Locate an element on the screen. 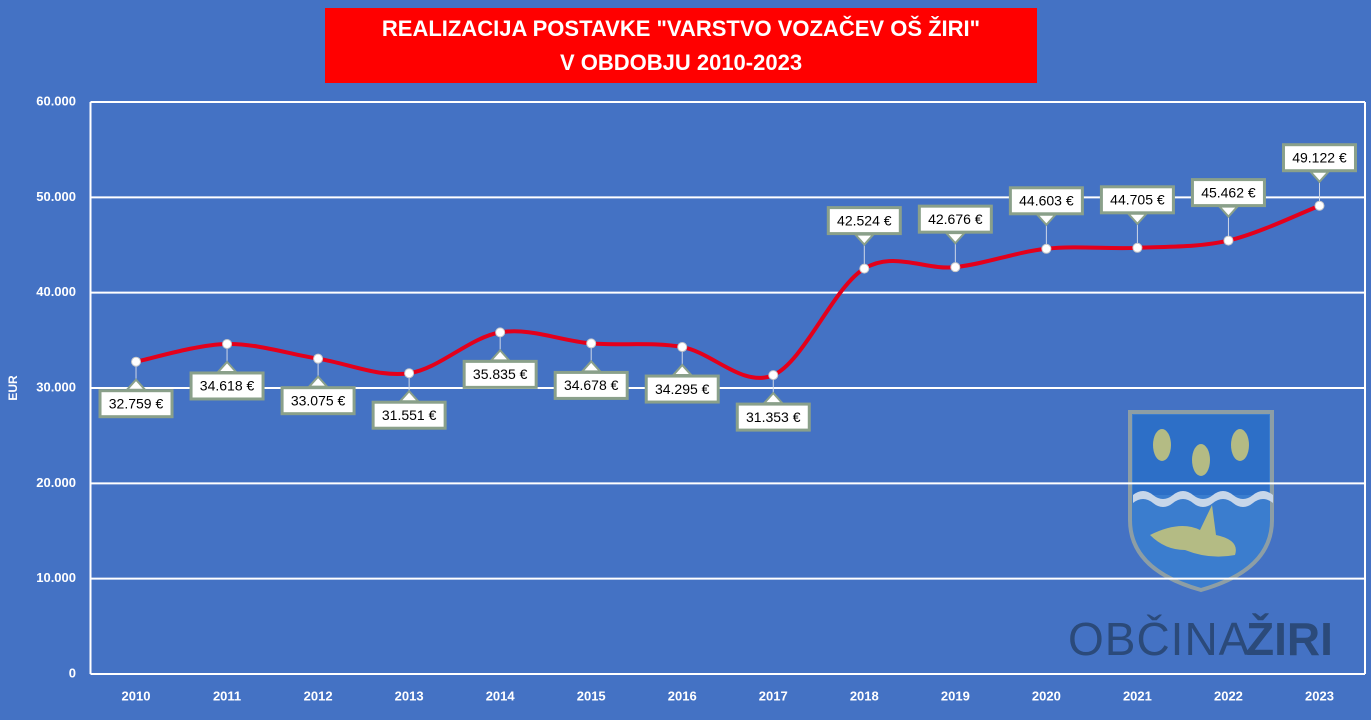  x-tick-label: 2021 is located at coordinates (1137, 695).